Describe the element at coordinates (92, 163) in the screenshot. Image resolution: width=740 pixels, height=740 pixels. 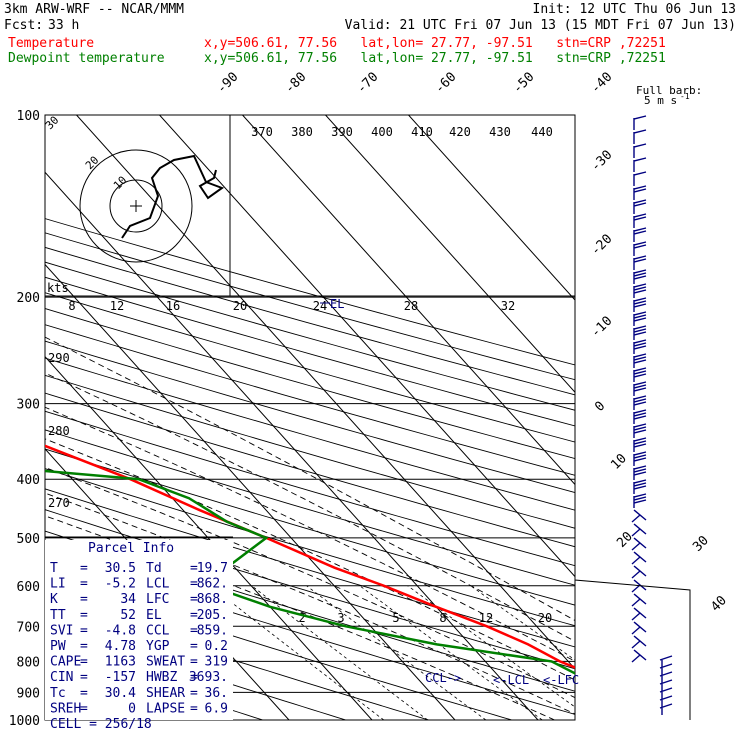
I see `hodograph-ring-label: 20` at that location.